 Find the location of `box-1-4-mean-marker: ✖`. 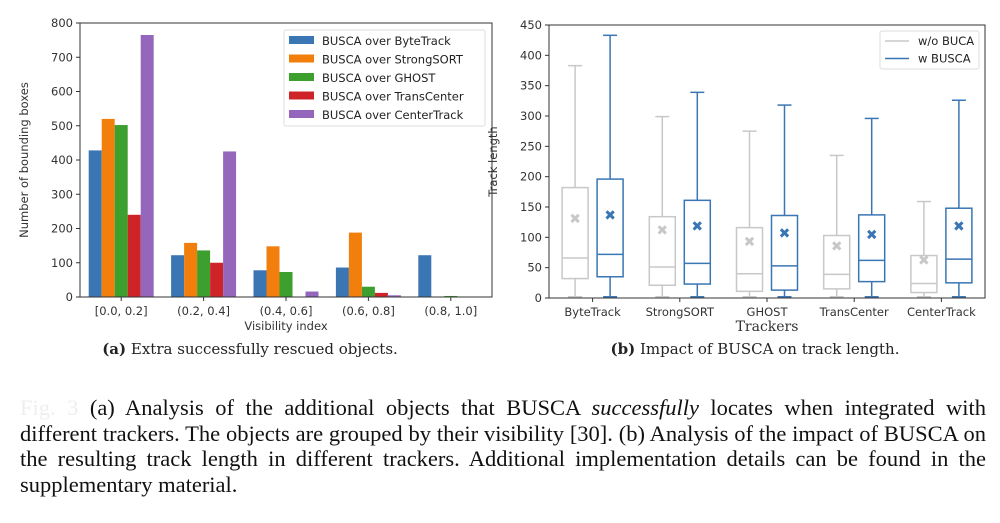

box-1-4-mean-marker: ✖ is located at coordinates (959, 227).